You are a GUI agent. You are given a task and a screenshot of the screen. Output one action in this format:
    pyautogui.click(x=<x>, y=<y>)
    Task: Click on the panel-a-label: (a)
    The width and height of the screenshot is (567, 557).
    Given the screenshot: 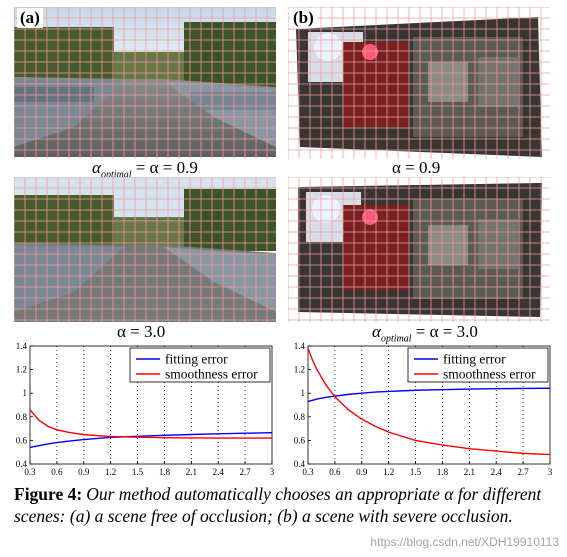 What is the action you would take?
    pyautogui.click(x=30, y=18)
    